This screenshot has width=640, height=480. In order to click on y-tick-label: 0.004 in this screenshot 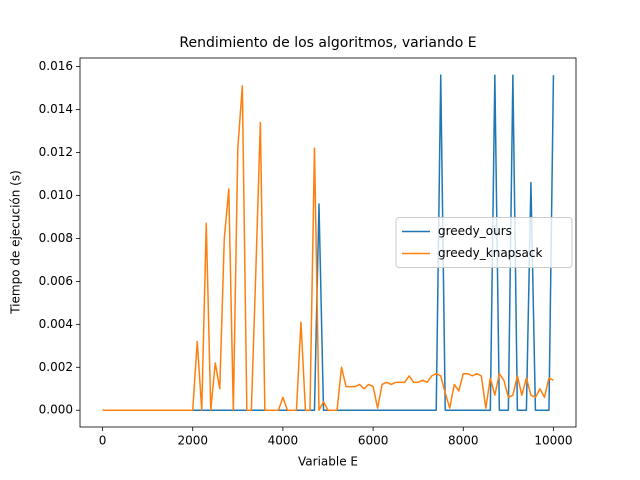, I will do `click(56, 324)`.